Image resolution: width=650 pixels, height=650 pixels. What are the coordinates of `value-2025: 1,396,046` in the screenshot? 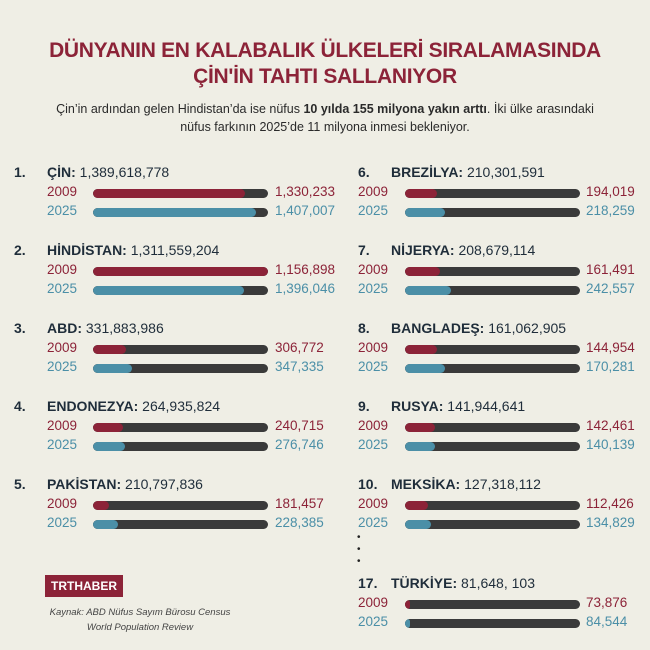 It's located at (305, 288).